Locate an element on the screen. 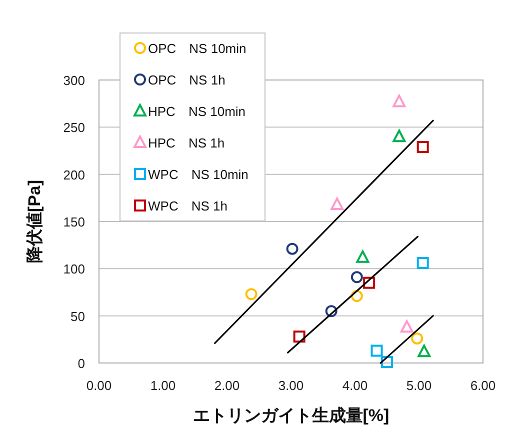  y-tick-label: 150 is located at coordinates (74, 222).